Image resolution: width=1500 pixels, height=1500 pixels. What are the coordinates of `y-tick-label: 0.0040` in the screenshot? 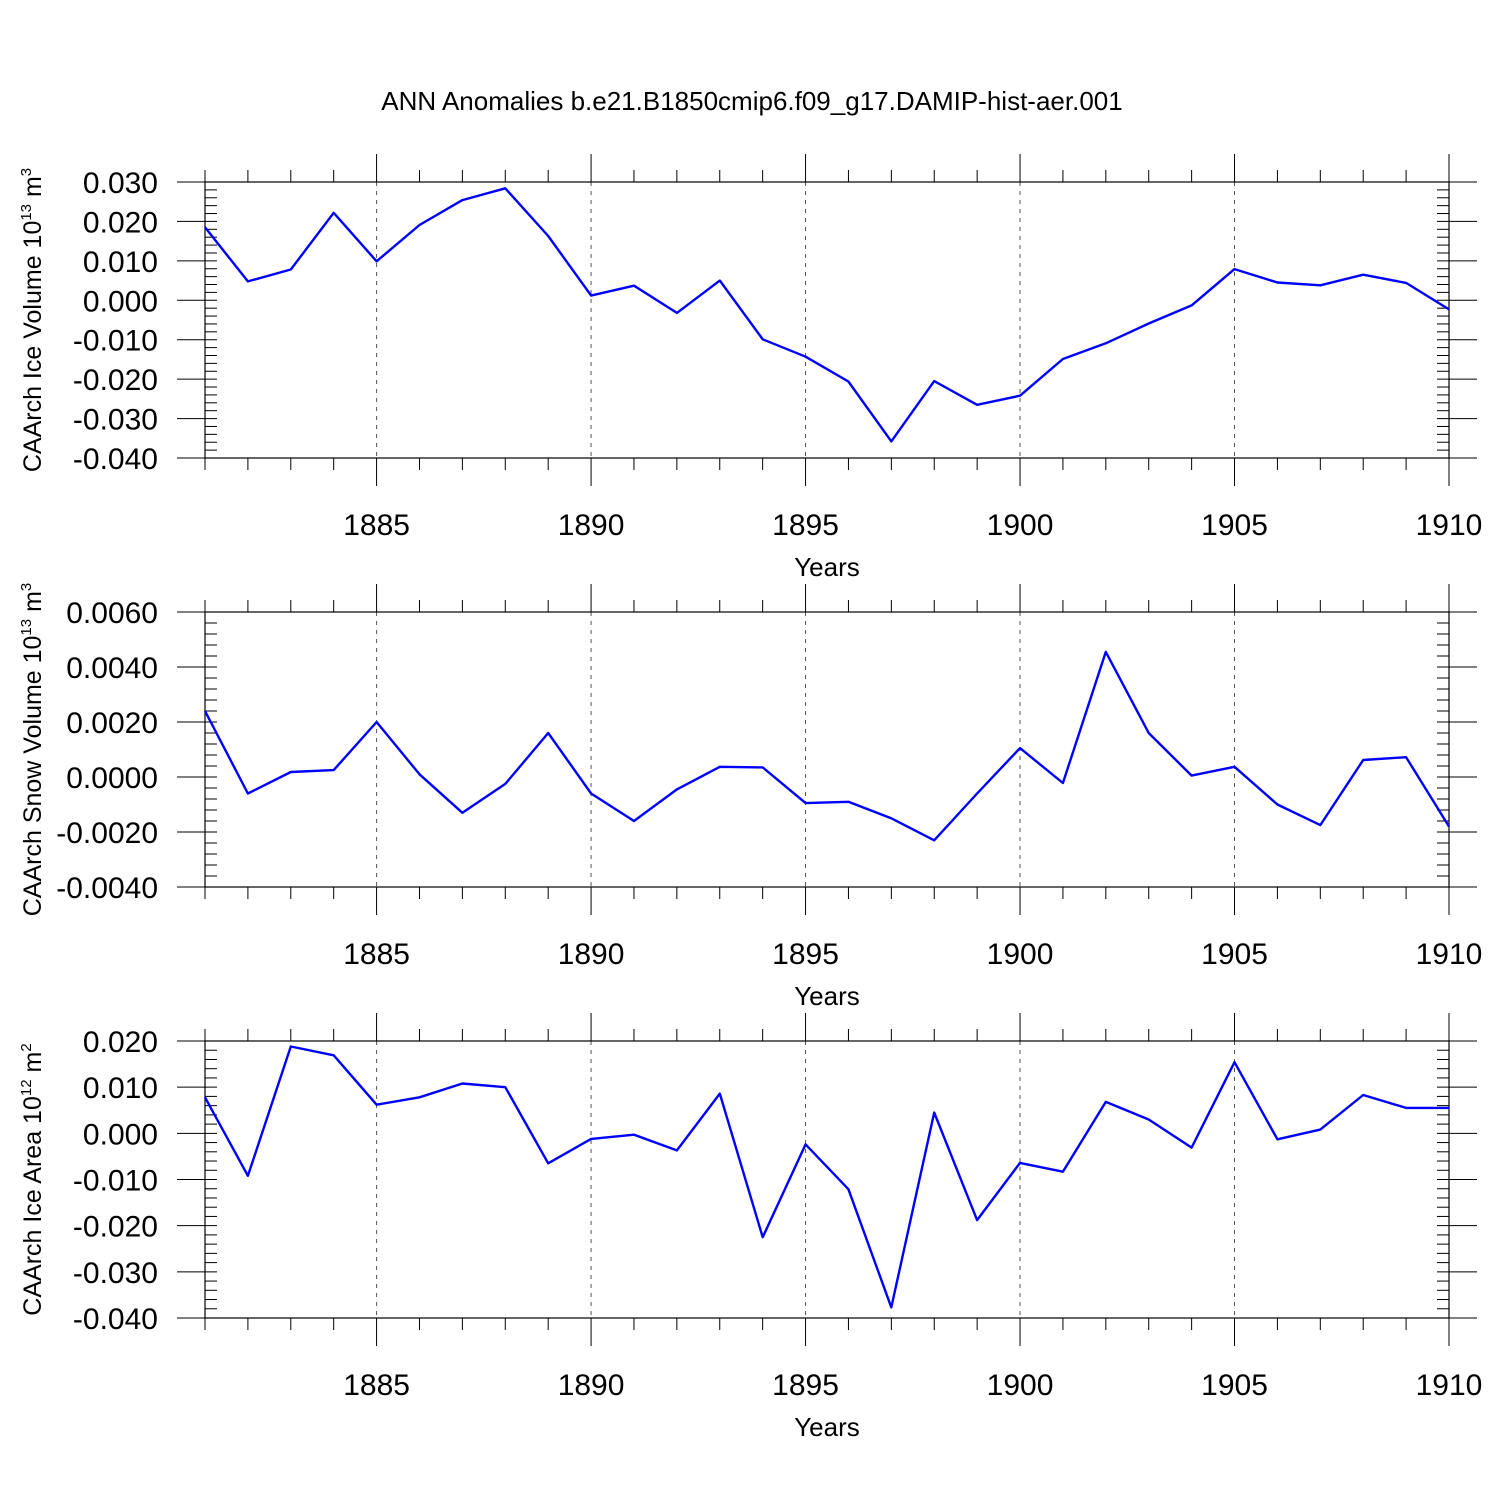 It's located at (112, 668).